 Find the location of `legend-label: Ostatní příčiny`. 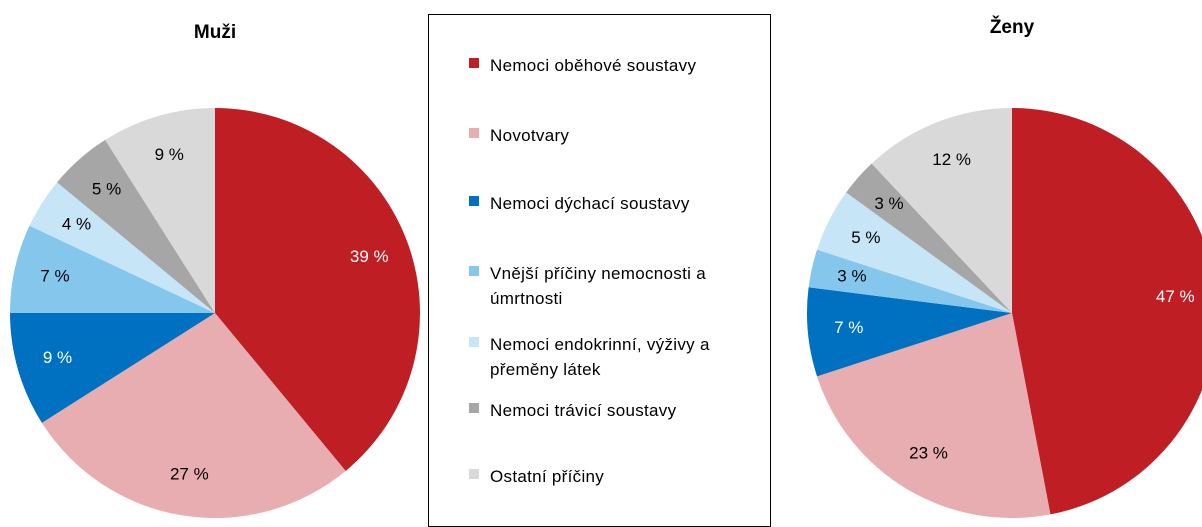

legend-label: Ostatní příčiny is located at coordinates (547, 476).